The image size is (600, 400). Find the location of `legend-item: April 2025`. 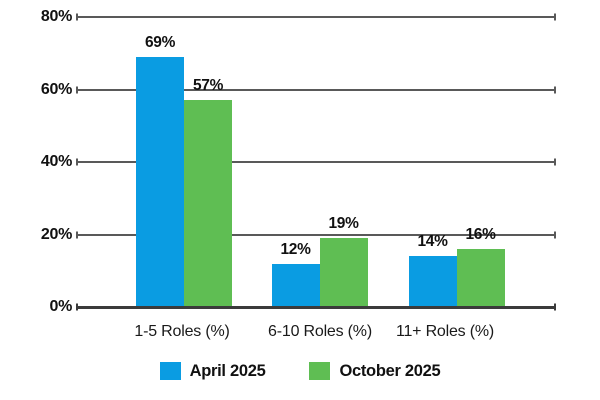

legend-item: April 2025 is located at coordinates (212, 371).